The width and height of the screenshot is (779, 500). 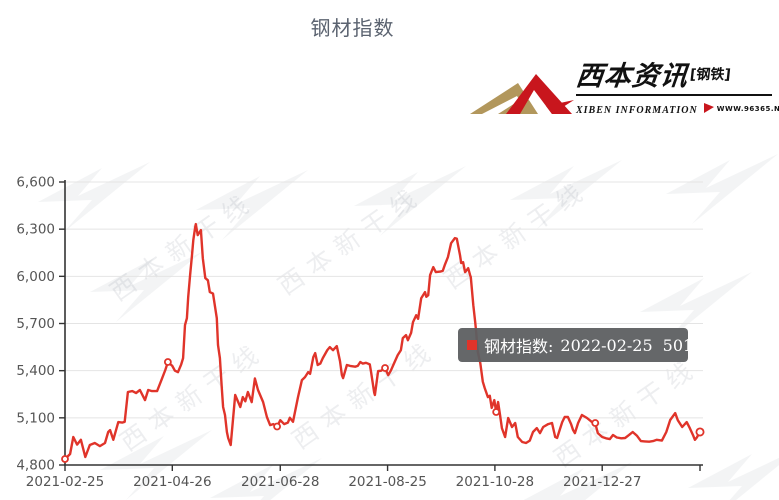 I want to click on x-tick-label: 2021-04-26, so click(x=172, y=482).